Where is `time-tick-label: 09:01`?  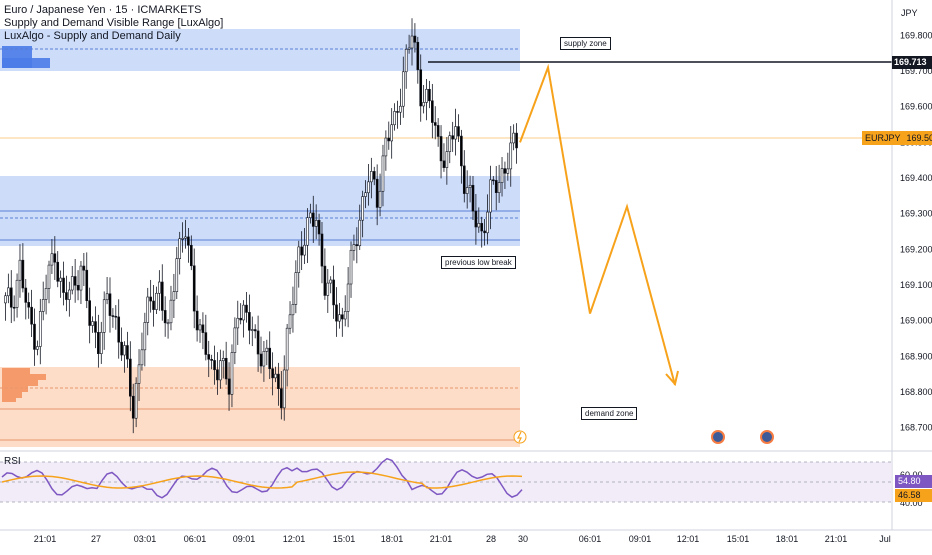
time-tick-label: 09:01 is located at coordinates (244, 539).